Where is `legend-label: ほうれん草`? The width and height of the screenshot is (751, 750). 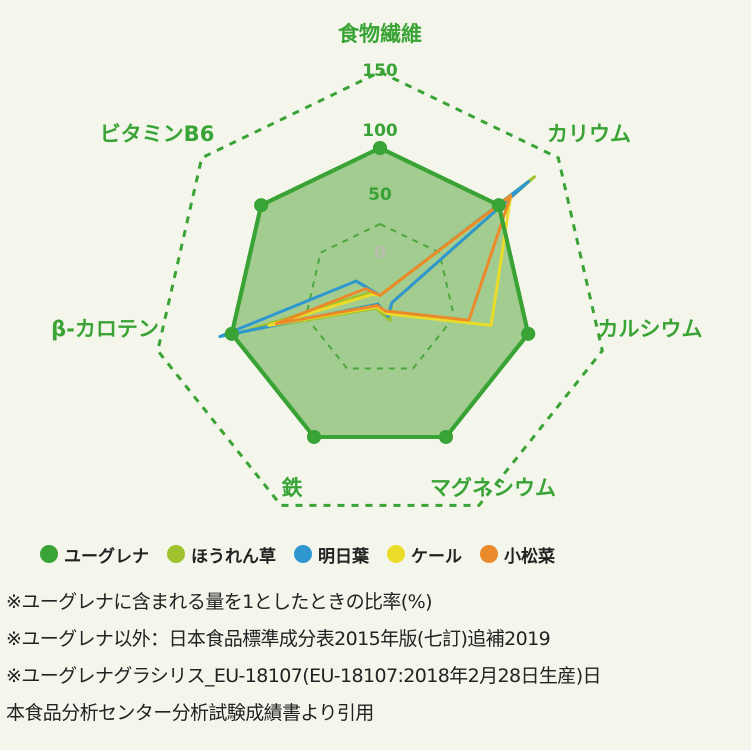
legend-label: ほうれん草 is located at coordinates (233, 556).